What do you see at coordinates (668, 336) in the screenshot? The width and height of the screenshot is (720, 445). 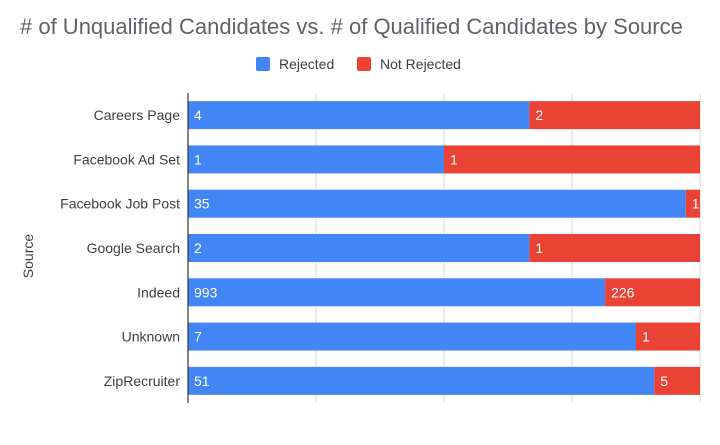 I see `bar-not-rejected-unknown` at bounding box center [668, 336].